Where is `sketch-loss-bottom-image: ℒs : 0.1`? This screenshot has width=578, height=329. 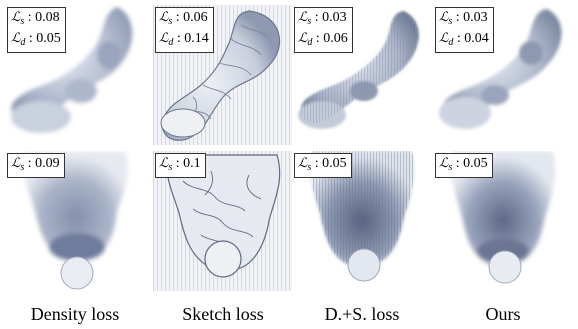 sketch-loss-bottom-image: ℒs : 0.1 is located at coordinates (223, 221).